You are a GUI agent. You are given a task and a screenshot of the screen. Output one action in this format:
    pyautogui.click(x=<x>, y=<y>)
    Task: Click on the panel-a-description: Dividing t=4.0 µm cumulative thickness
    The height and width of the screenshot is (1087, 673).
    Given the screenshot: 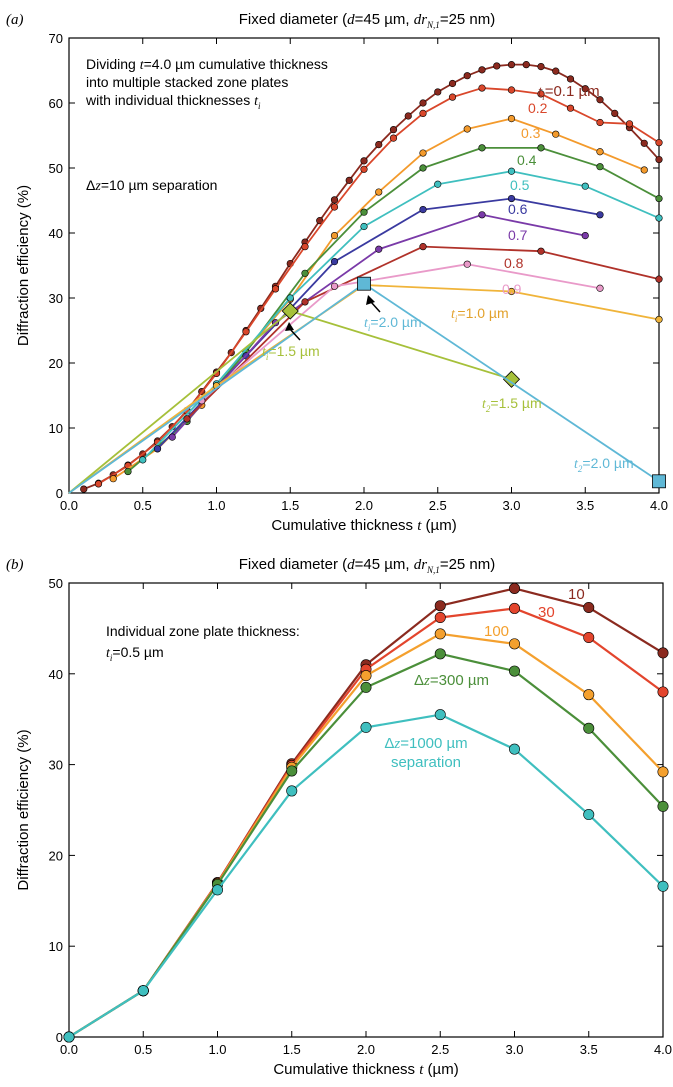 What is the action you would take?
    pyautogui.click(x=207, y=64)
    